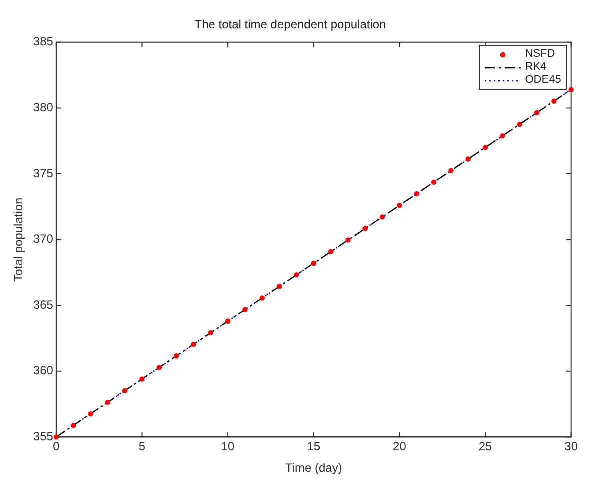  What do you see at coordinates (313, 468) in the screenshot?
I see `x-axis-title: Time (day)` at bounding box center [313, 468].